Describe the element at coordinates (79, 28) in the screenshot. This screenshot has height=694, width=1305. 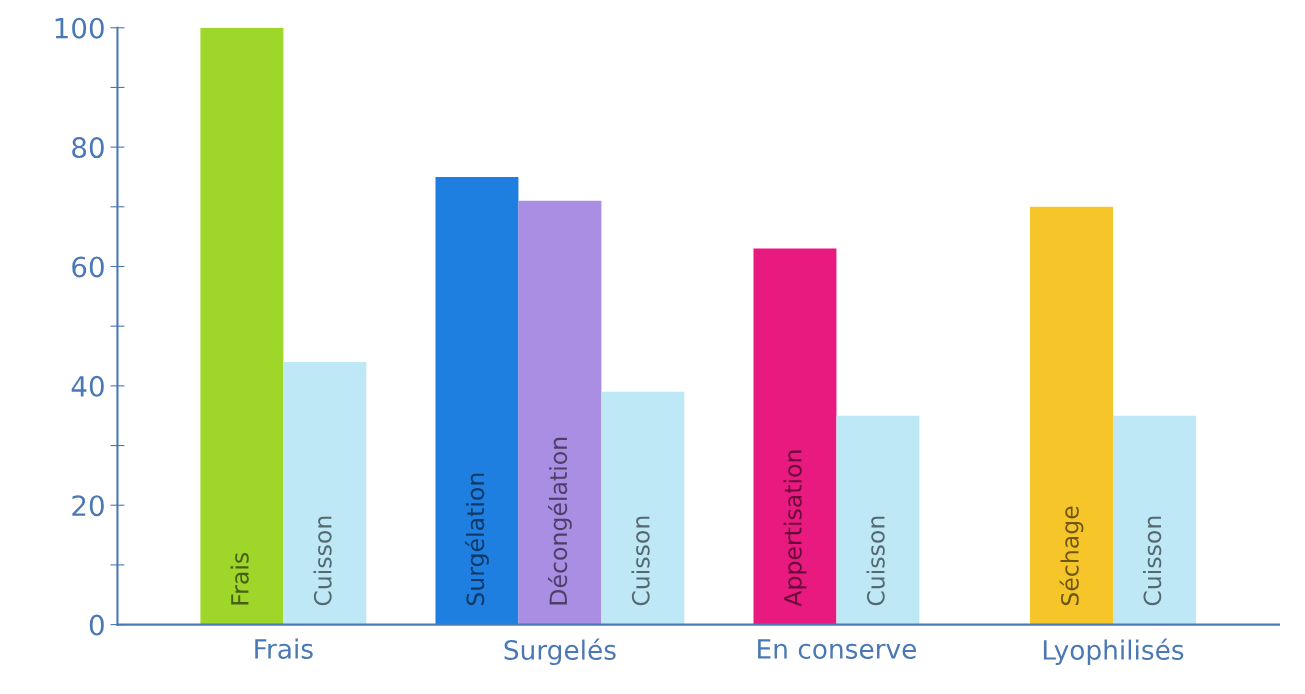
I see `y-tick-label: 100` at that location.